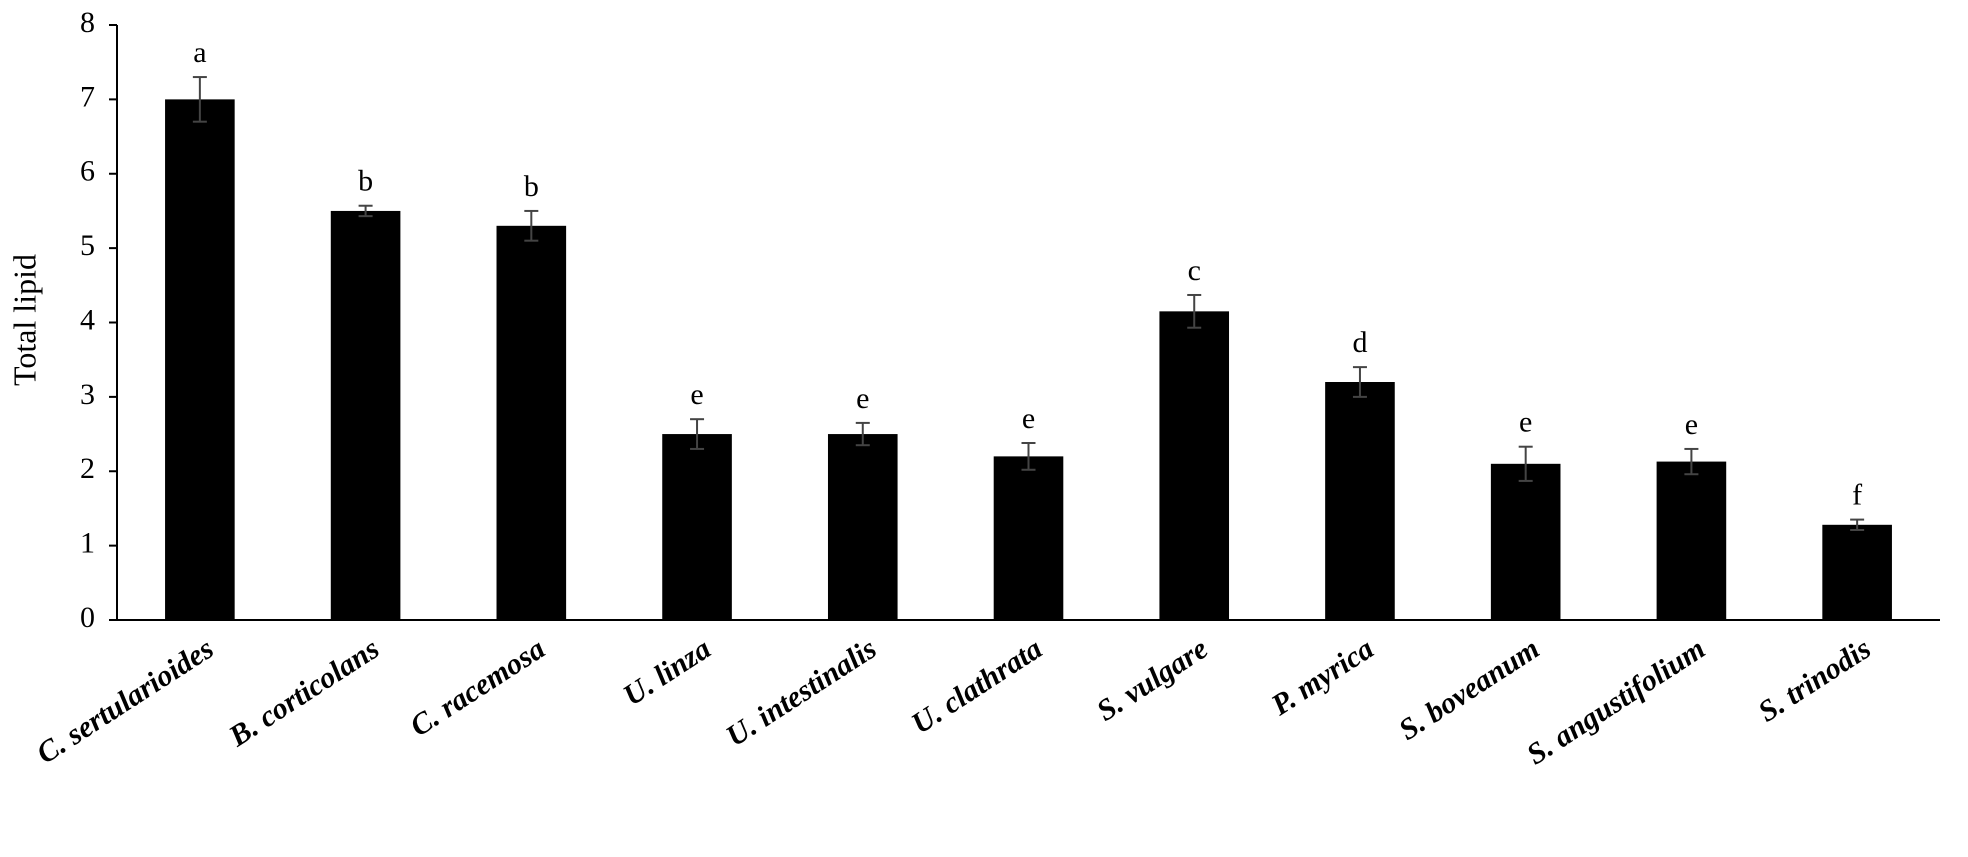  What do you see at coordinates (87, 394) in the screenshot?
I see `y-tick-label: 3` at bounding box center [87, 394].